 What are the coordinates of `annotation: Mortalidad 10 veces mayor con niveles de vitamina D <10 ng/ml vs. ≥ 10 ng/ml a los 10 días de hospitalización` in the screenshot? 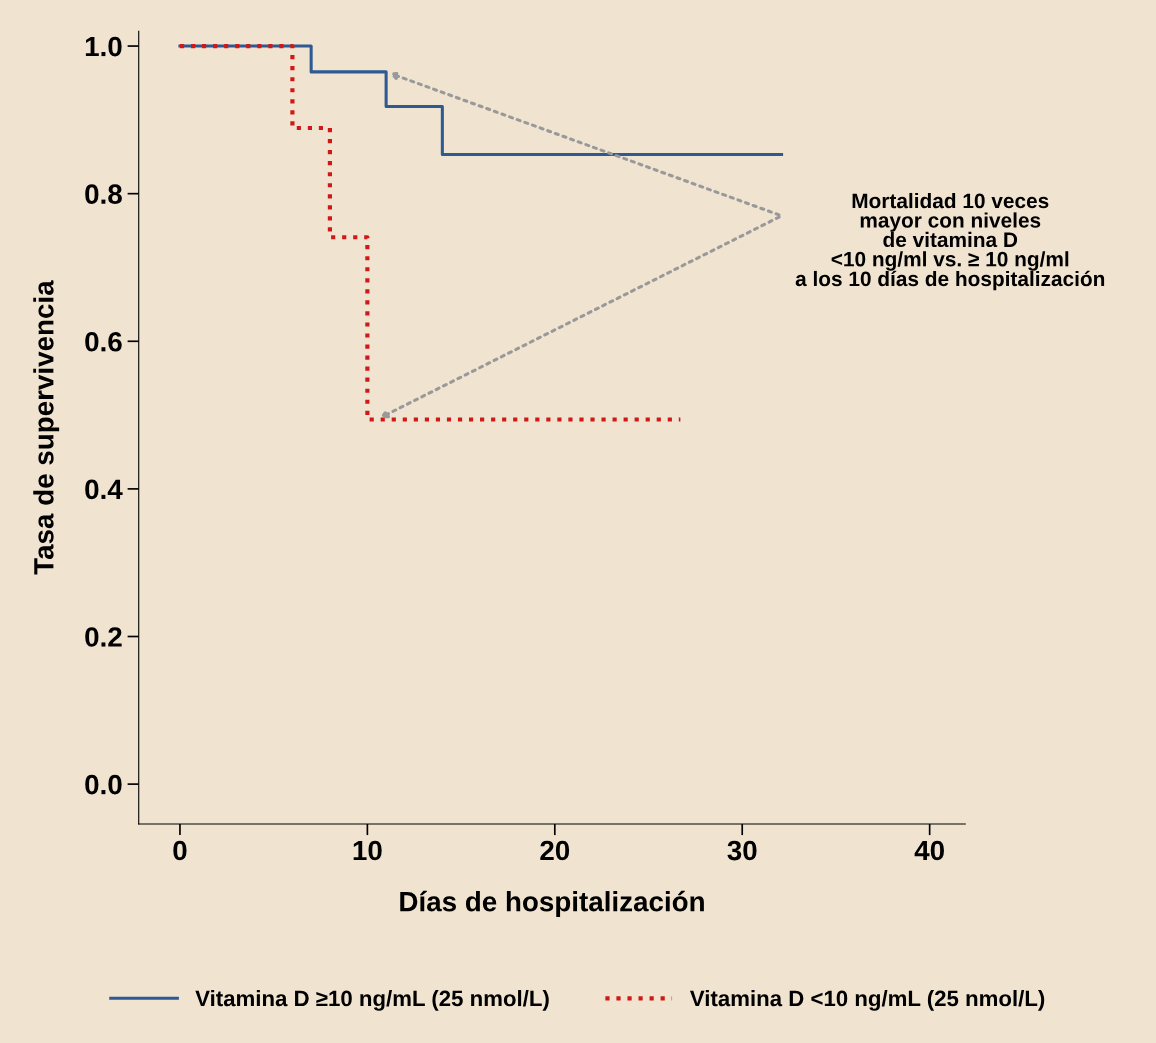 It's located at (950, 241).